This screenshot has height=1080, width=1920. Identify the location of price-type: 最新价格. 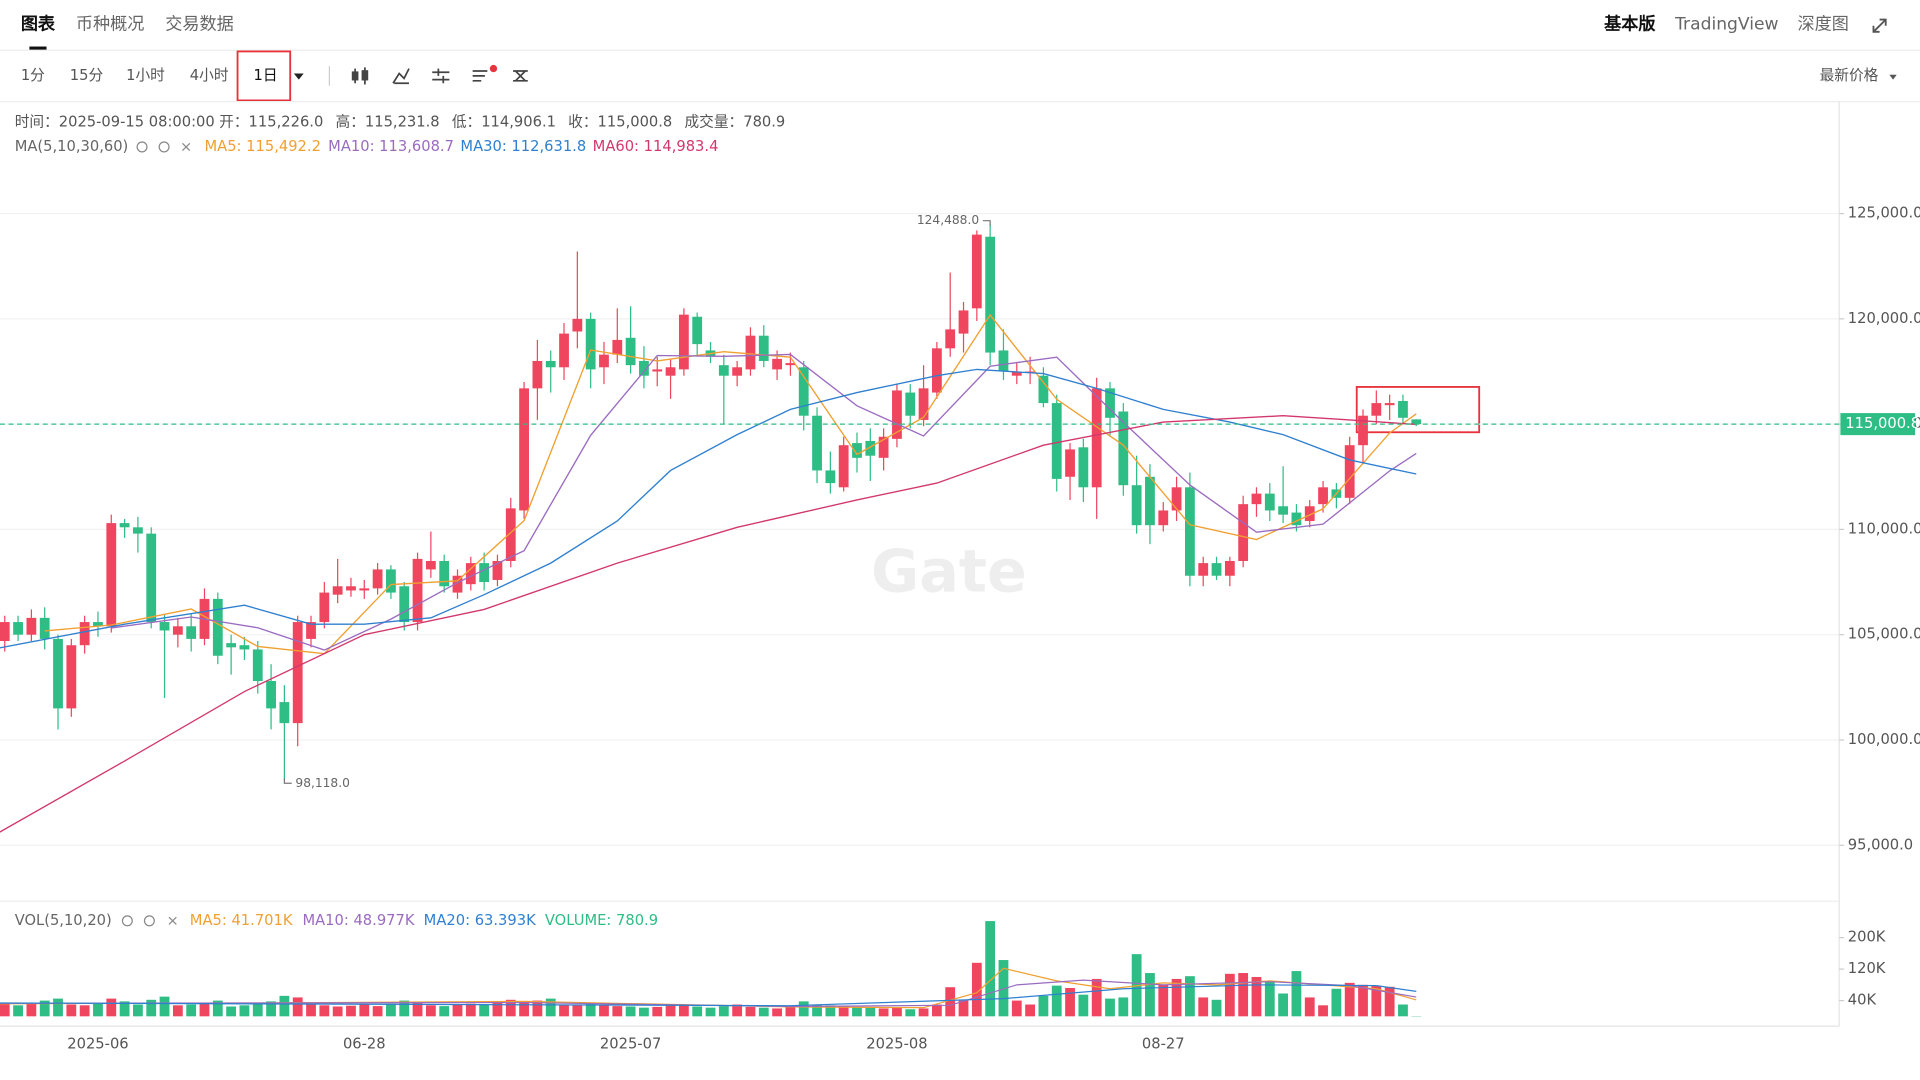
(1849, 75).